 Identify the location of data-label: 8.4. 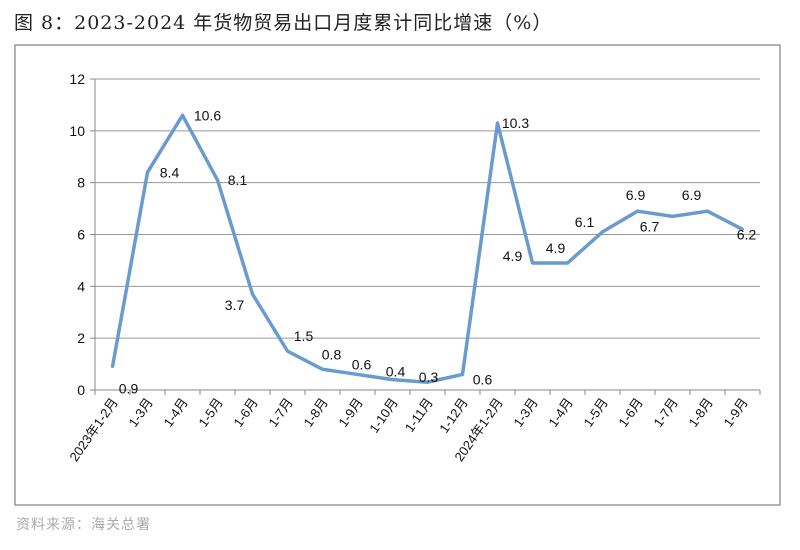
(170, 172).